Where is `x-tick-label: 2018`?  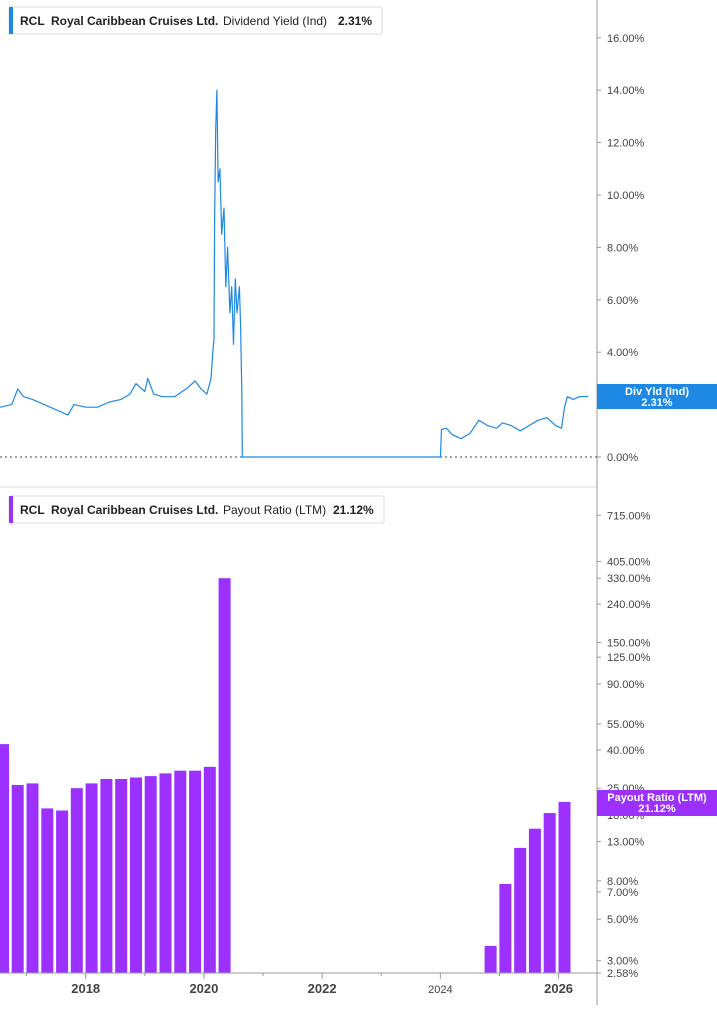
x-tick-label: 2018 is located at coordinates (85, 988).